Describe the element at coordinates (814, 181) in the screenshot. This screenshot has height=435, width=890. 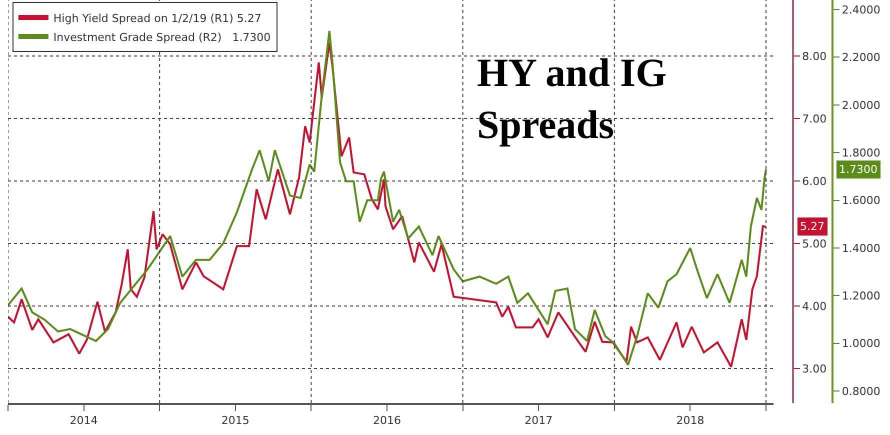
I see `y-tick-label: 6.00` at that location.